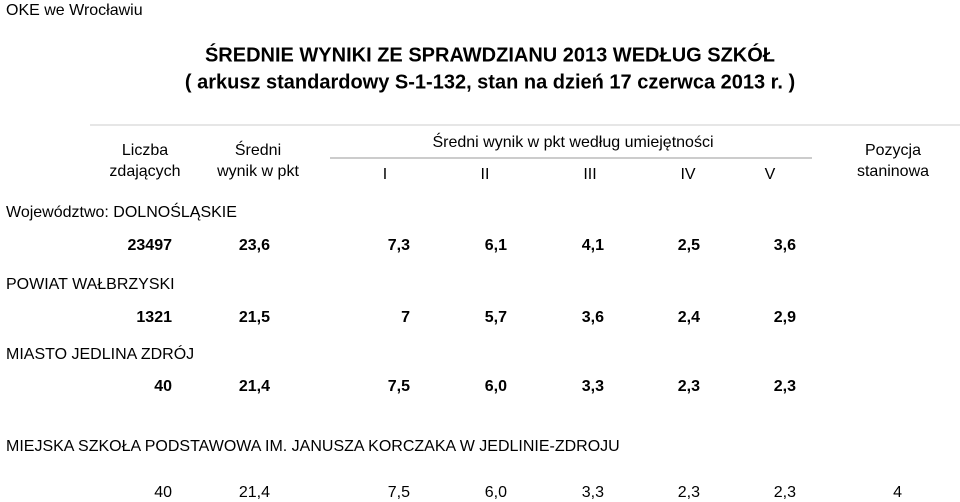  What do you see at coordinates (258, 149) in the screenshot?
I see `col-head: Średni` at bounding box center [258, 149].